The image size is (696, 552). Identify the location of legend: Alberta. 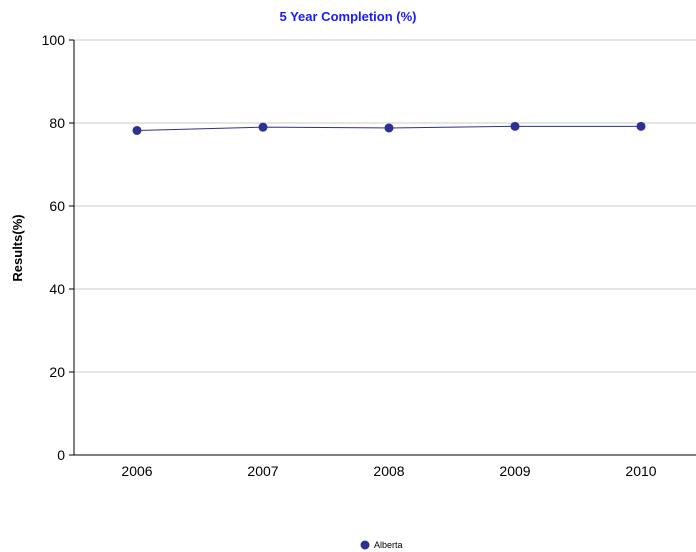
(381, 545).